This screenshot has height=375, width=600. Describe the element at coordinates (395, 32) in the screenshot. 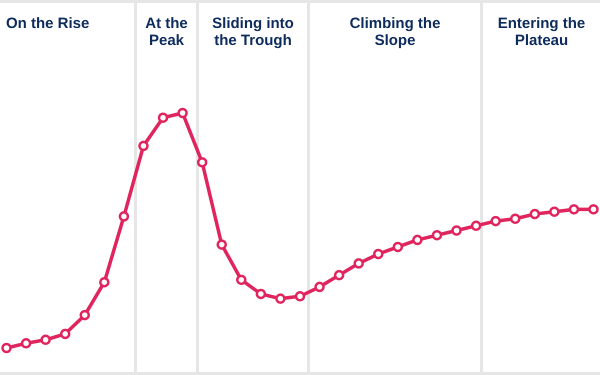

I see `text: Climbing the Slope` at that location.